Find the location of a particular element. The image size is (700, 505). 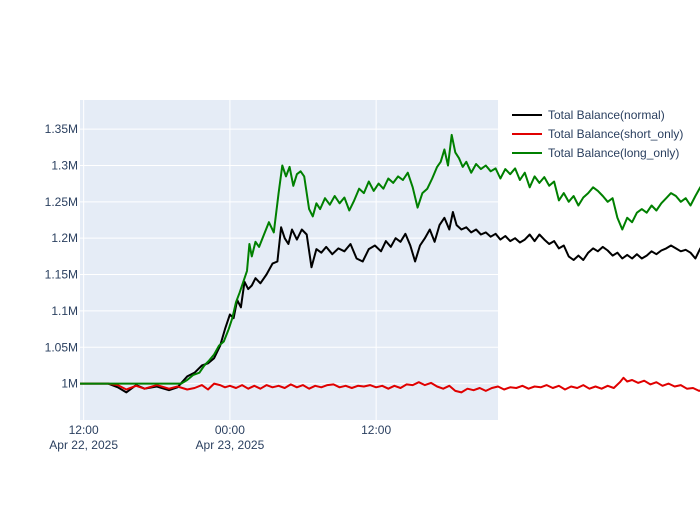

y-tick-label: 1.25M is located at coordinates (61, 202).